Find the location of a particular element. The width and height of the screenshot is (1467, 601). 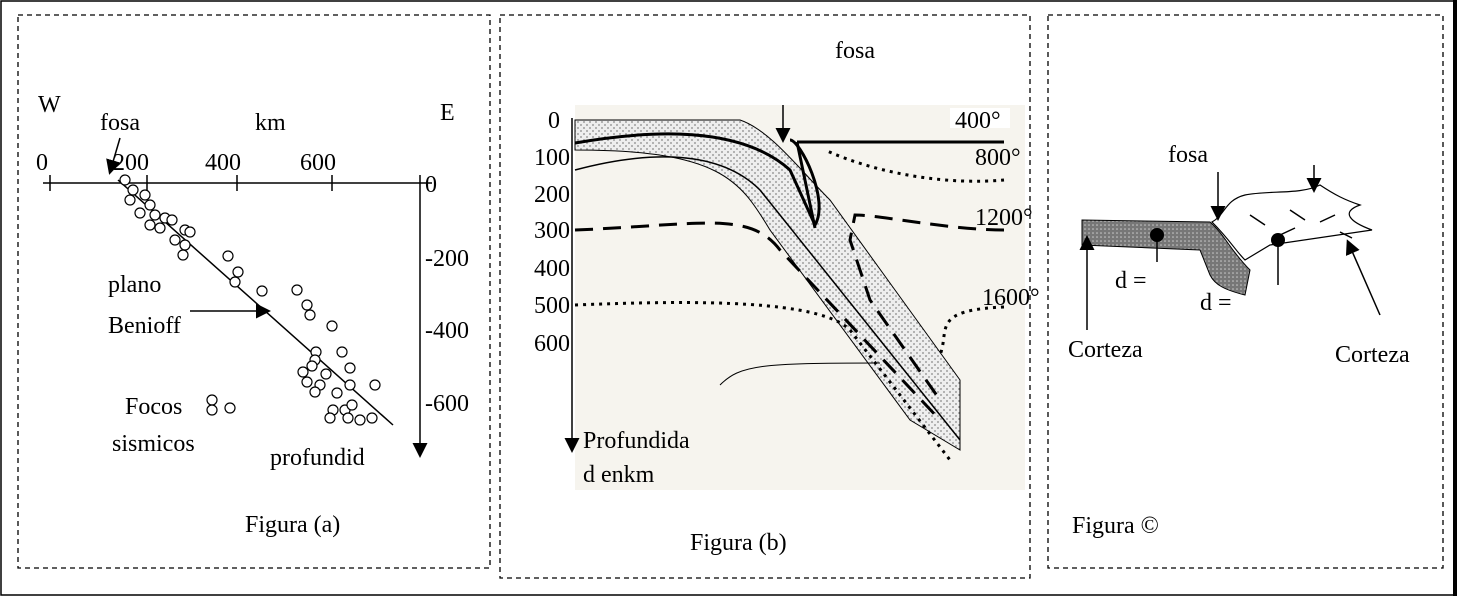

x-label: 200 is located at coordinates (131, 163).